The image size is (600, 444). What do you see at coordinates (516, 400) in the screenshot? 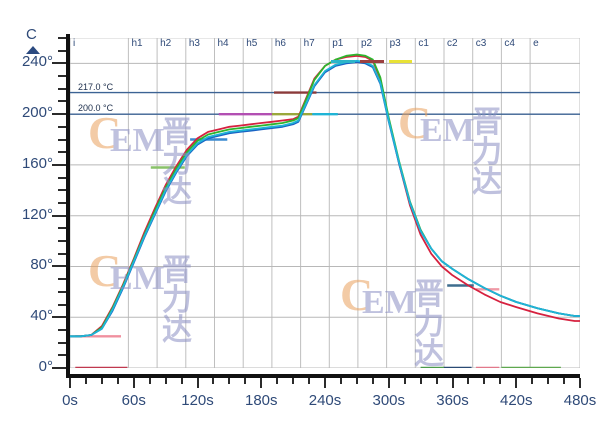
I see `x-tick-label: 420s` at bounding box center [516, 400].